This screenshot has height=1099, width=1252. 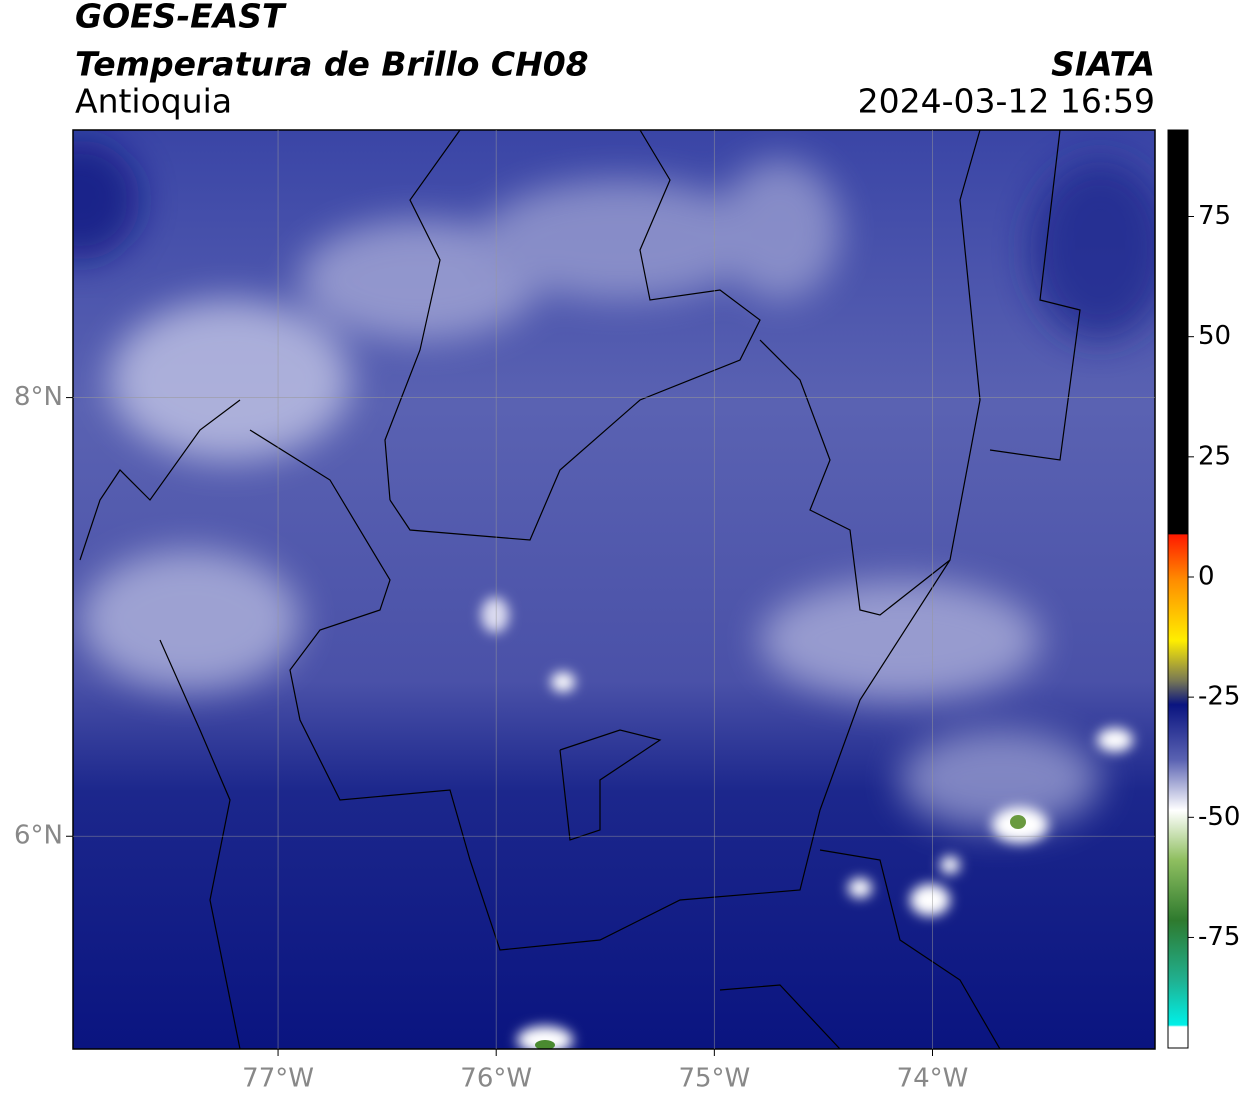 I want to click on colorbar-tick-label: -50, so click(x=1219, y=817).